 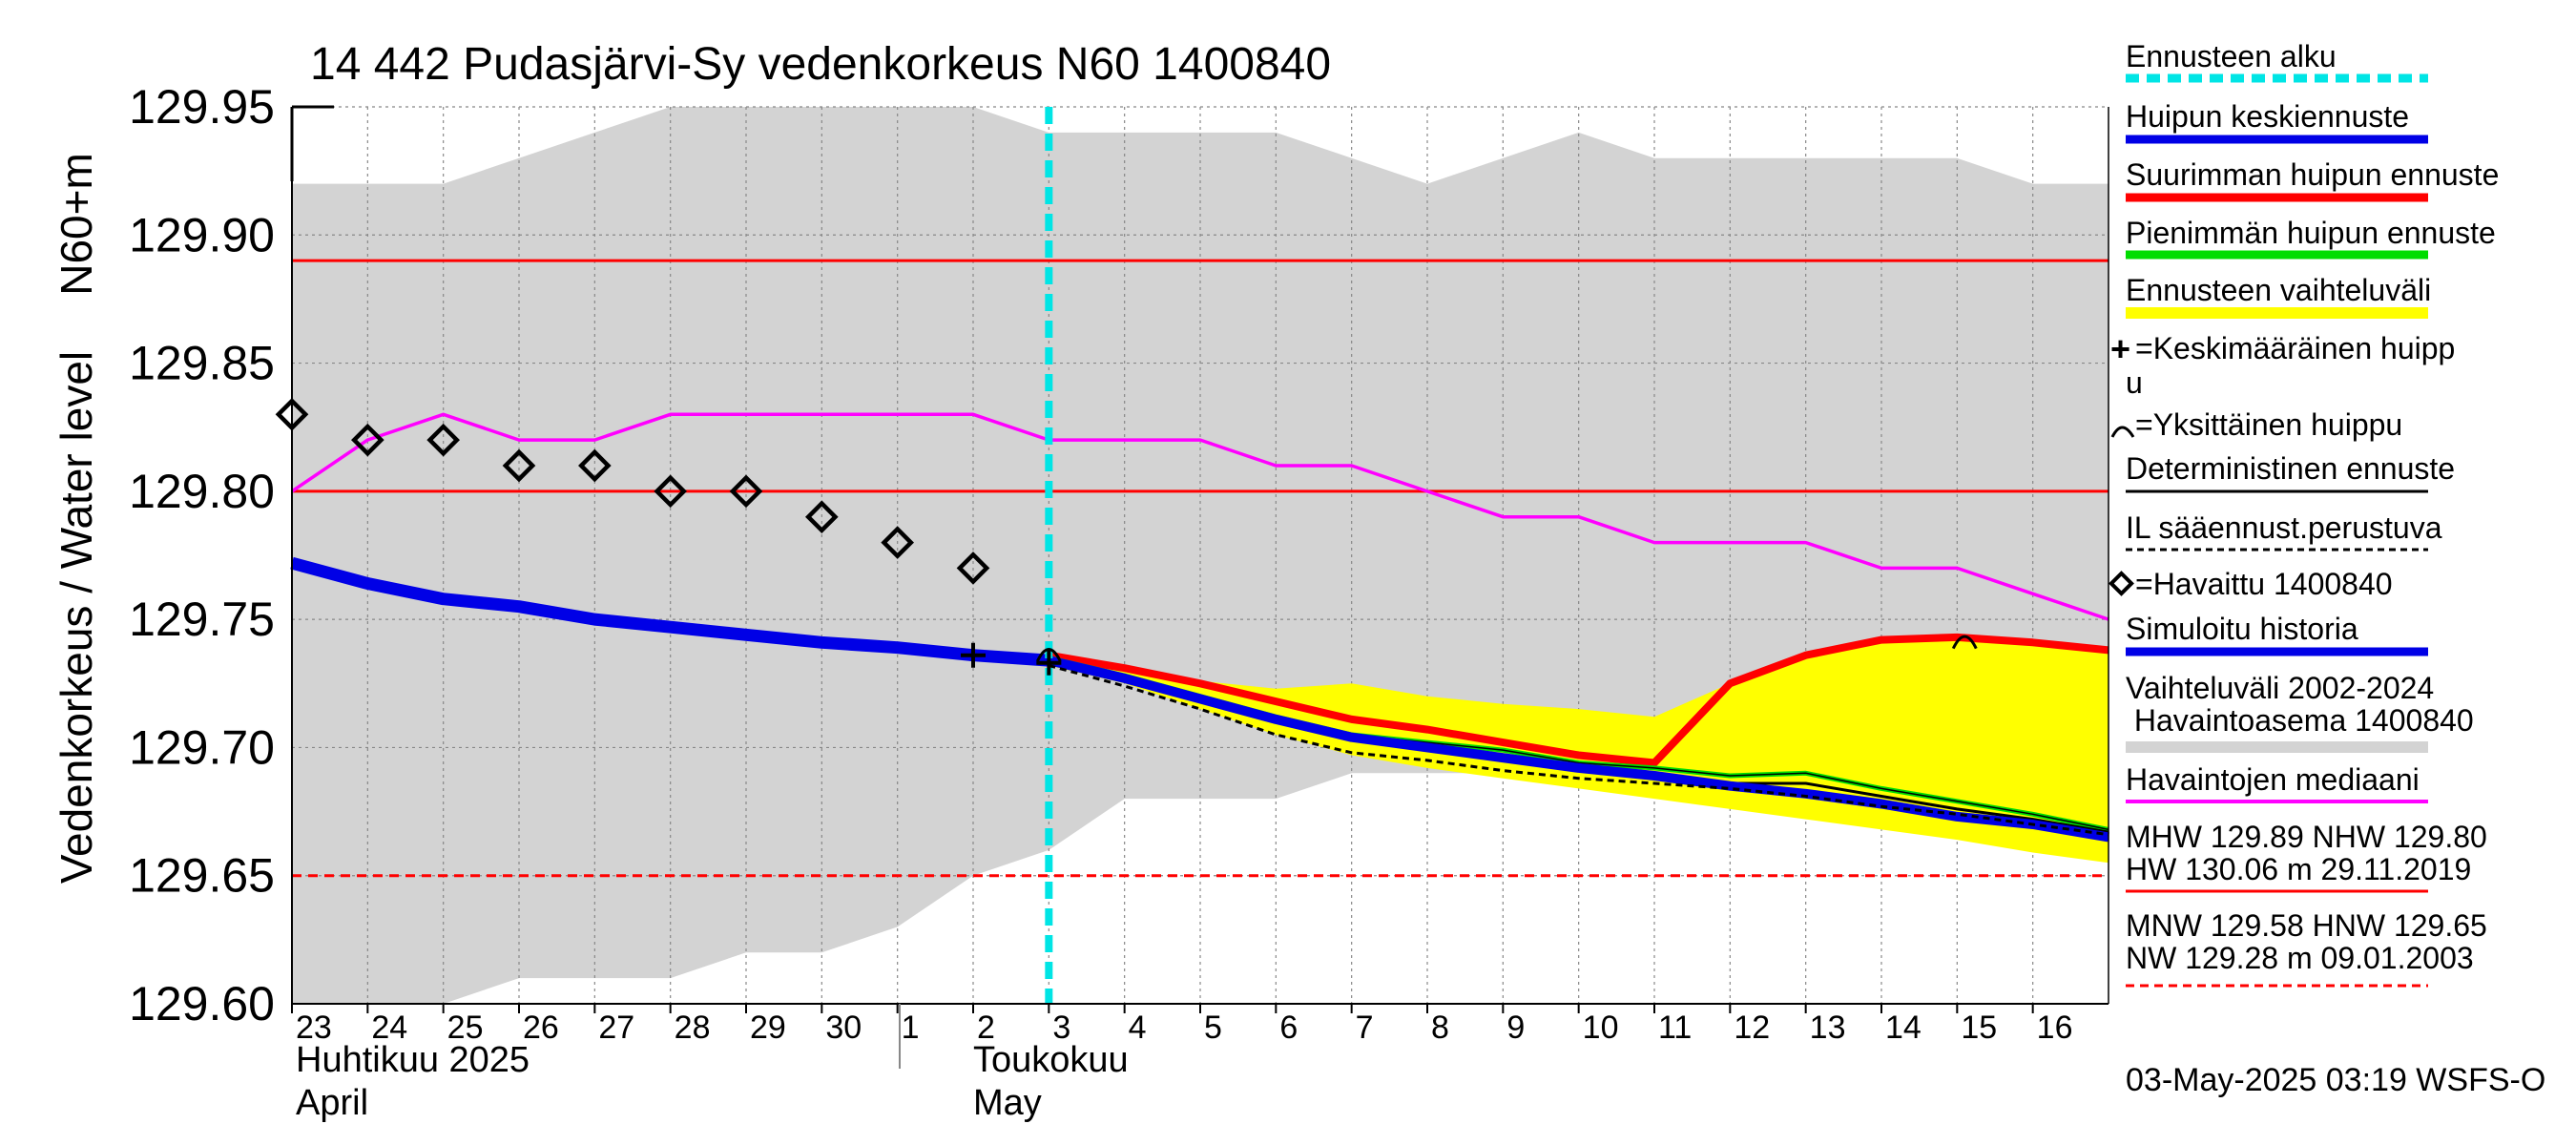 What do you see at coordinates (202, 364) in the screenshot?
I see `y-tick-label: 129.85` at bounding box center [202, 364].